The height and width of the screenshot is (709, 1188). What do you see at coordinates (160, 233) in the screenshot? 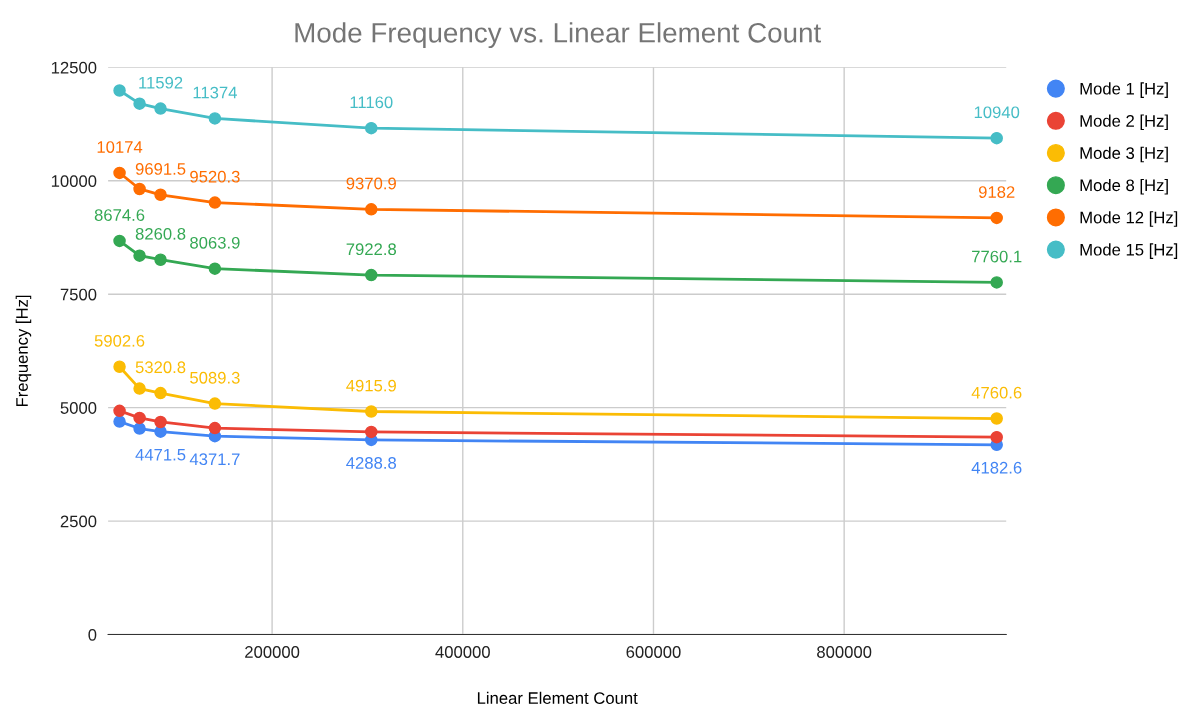
I see `data-label: 8260.8` at bounding box center [160, 233].